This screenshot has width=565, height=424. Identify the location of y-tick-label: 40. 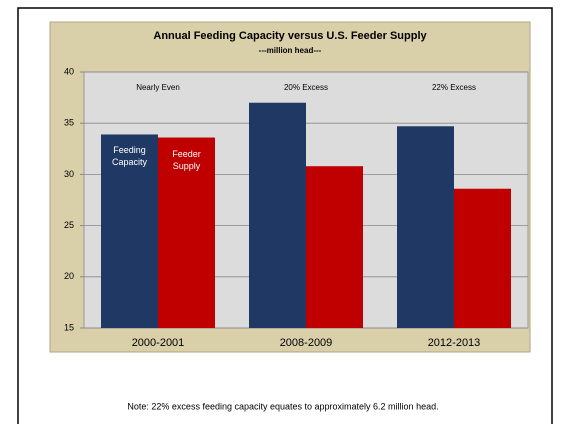
(69, 71).